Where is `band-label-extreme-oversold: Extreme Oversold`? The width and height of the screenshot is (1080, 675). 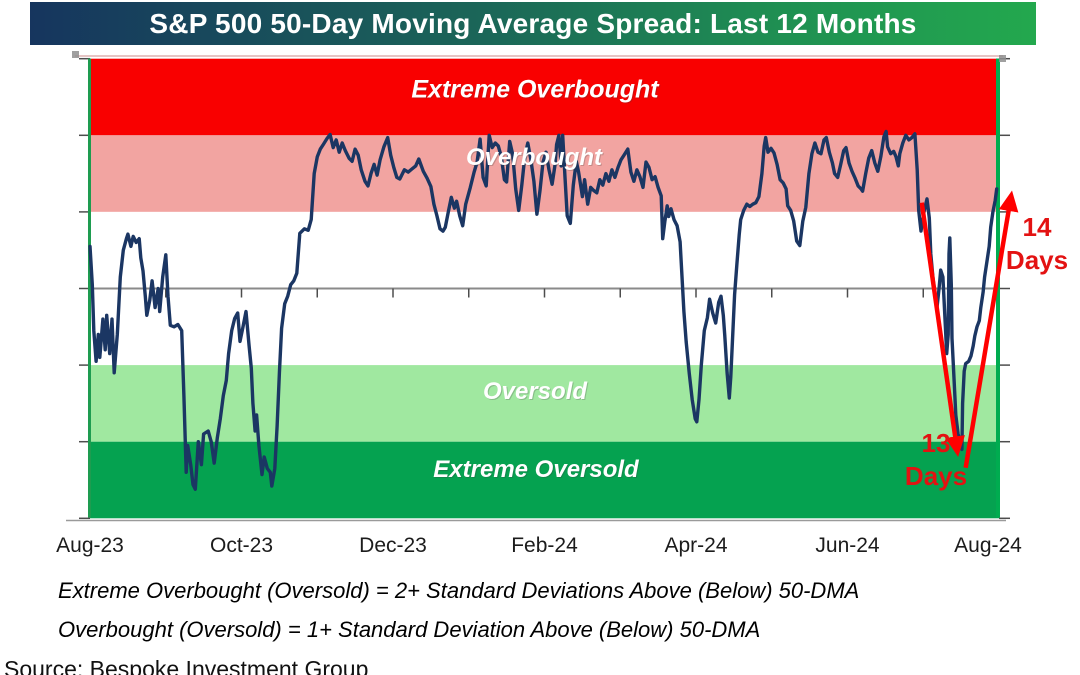 band-label-extreme-oversold: Extreme Oversold is located at coordinates (536, 469).